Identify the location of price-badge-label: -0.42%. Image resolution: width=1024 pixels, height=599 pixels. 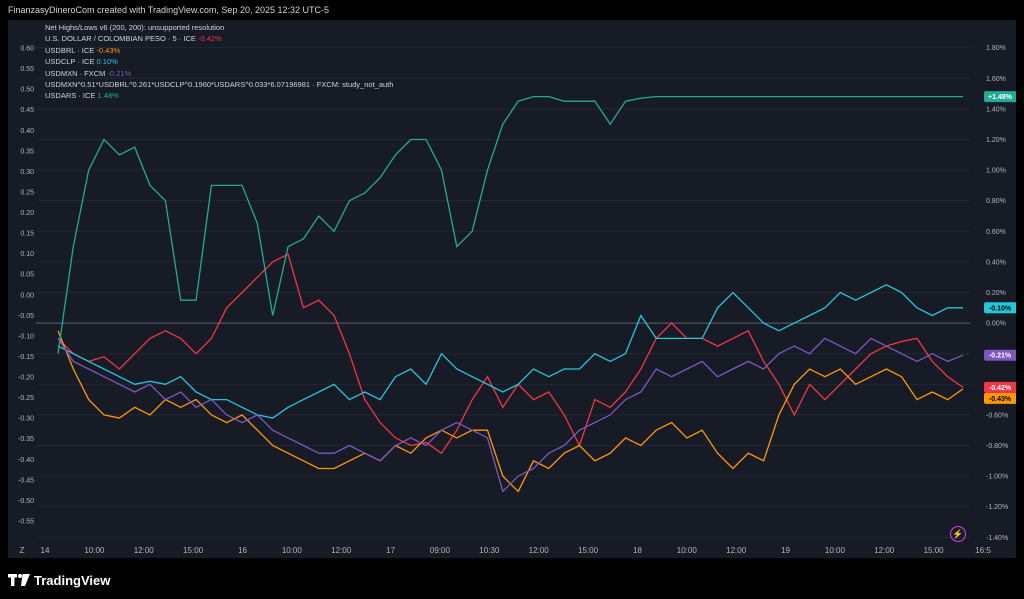
(1000, 388).